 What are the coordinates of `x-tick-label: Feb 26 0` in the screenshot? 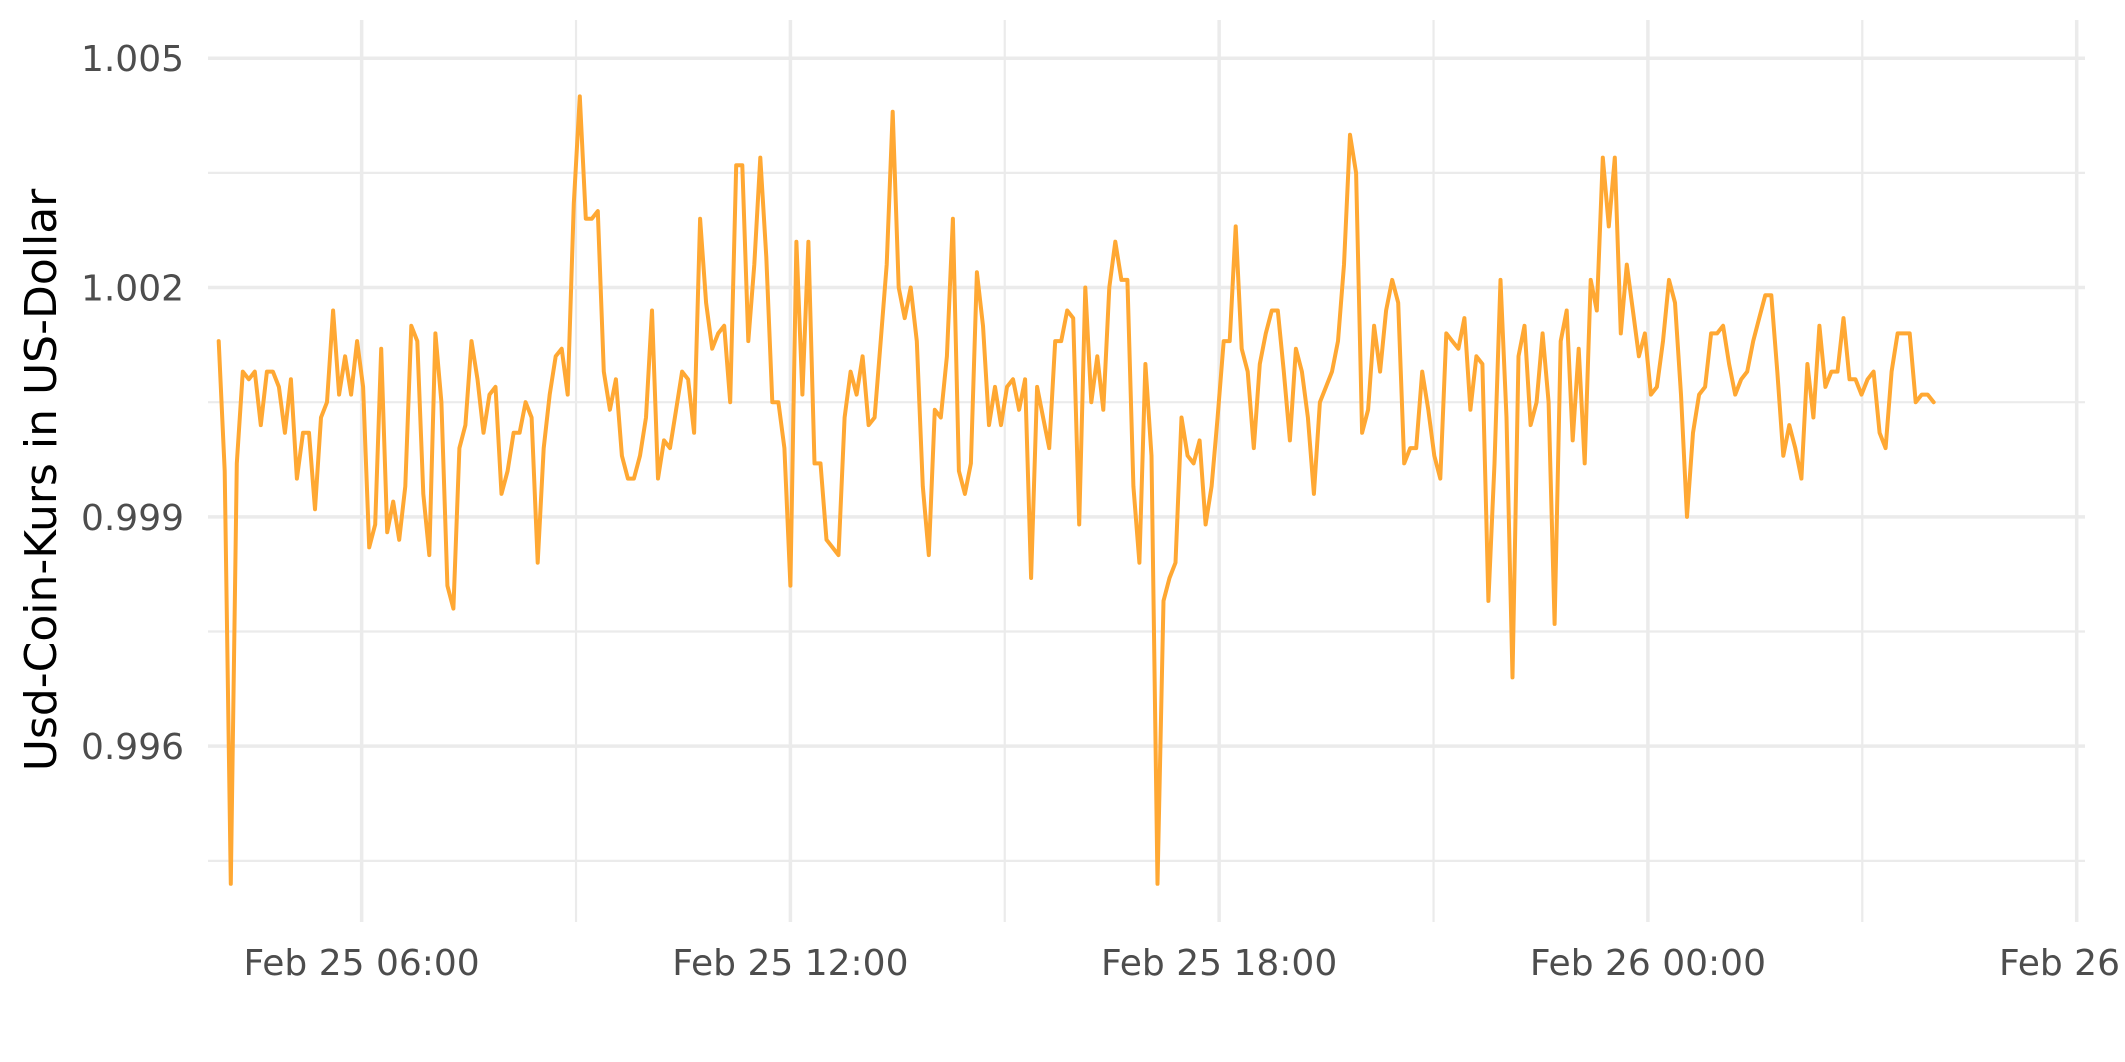 It's located at (2062, 963).